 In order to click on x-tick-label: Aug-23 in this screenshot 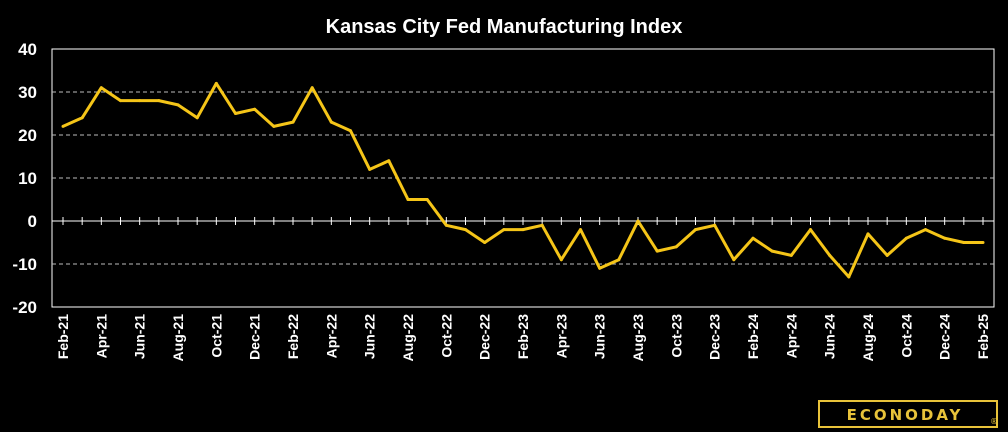, I will do `click(638, 338)`.